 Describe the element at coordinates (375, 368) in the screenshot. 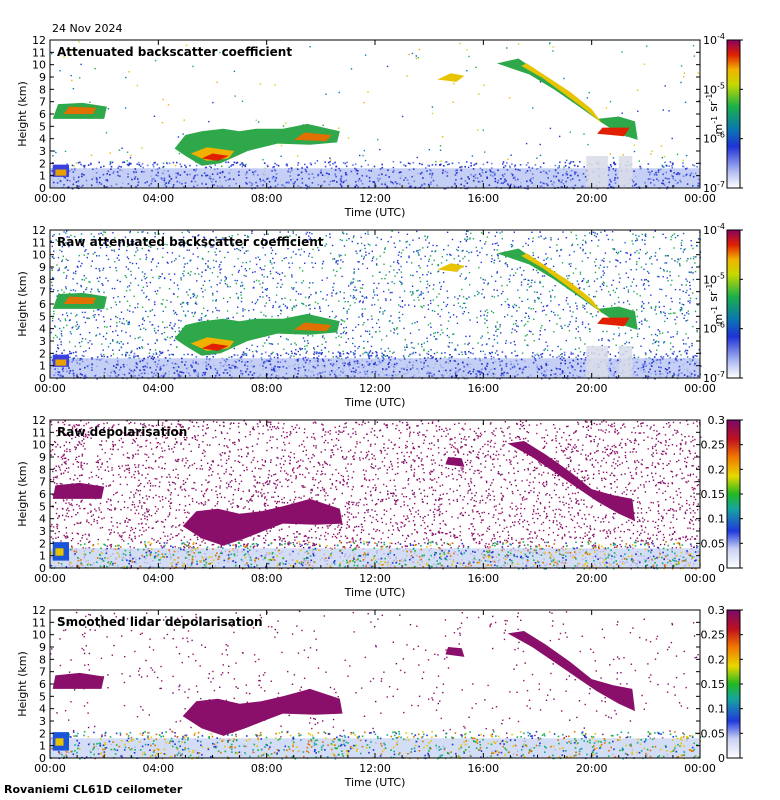

I see `boundary-layer-band` at that location.